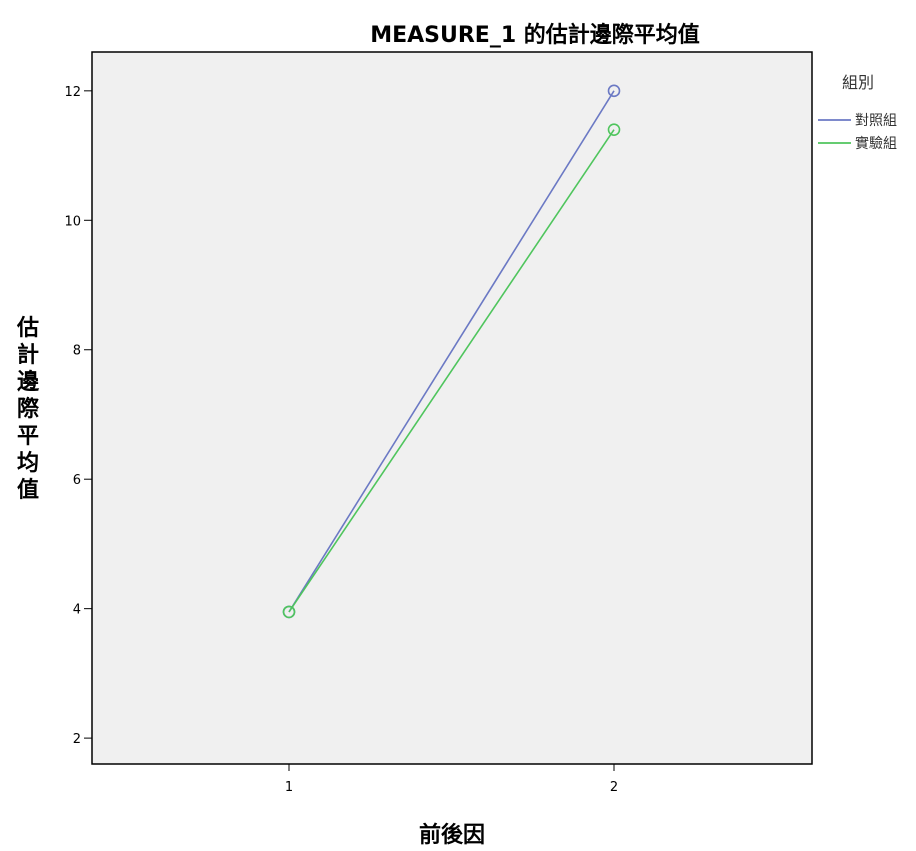 The width and height of the screenshot is (916, 851). Describe the element at coordinates (72, 92) in the screenshot. I see `y-tick-label: 12` at that location.